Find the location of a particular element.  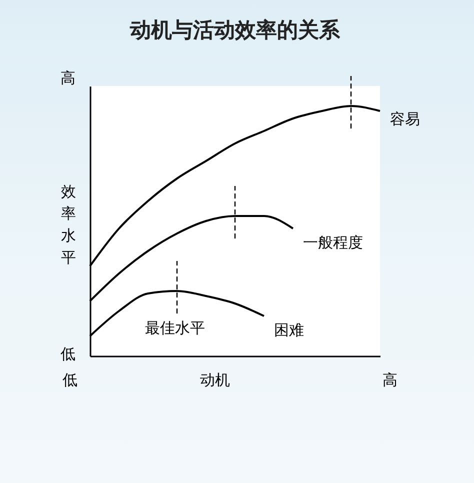

x-axis-title: 动机 is located at coordinates (215, 380).